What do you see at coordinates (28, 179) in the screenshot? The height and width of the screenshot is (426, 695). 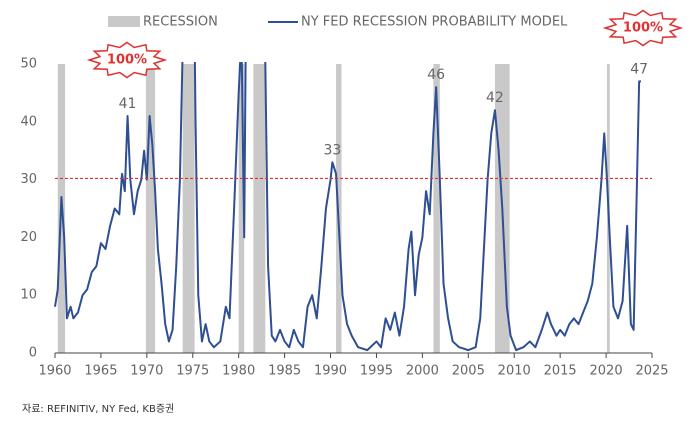 I see `y-tick-label: 30` at bounding box center [28, 179].